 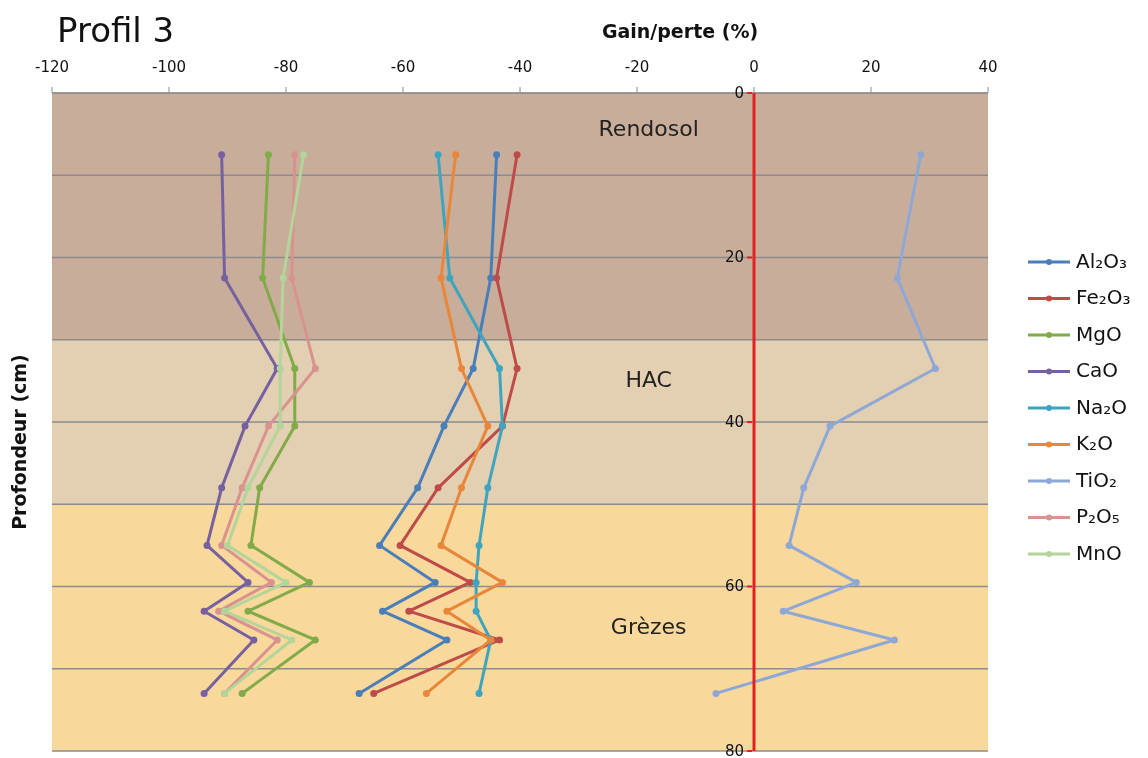 What do you see at coordinates (286, 67) in the screenshot?
I see `x-tick-label: -80` at bounding box center [286, 67].